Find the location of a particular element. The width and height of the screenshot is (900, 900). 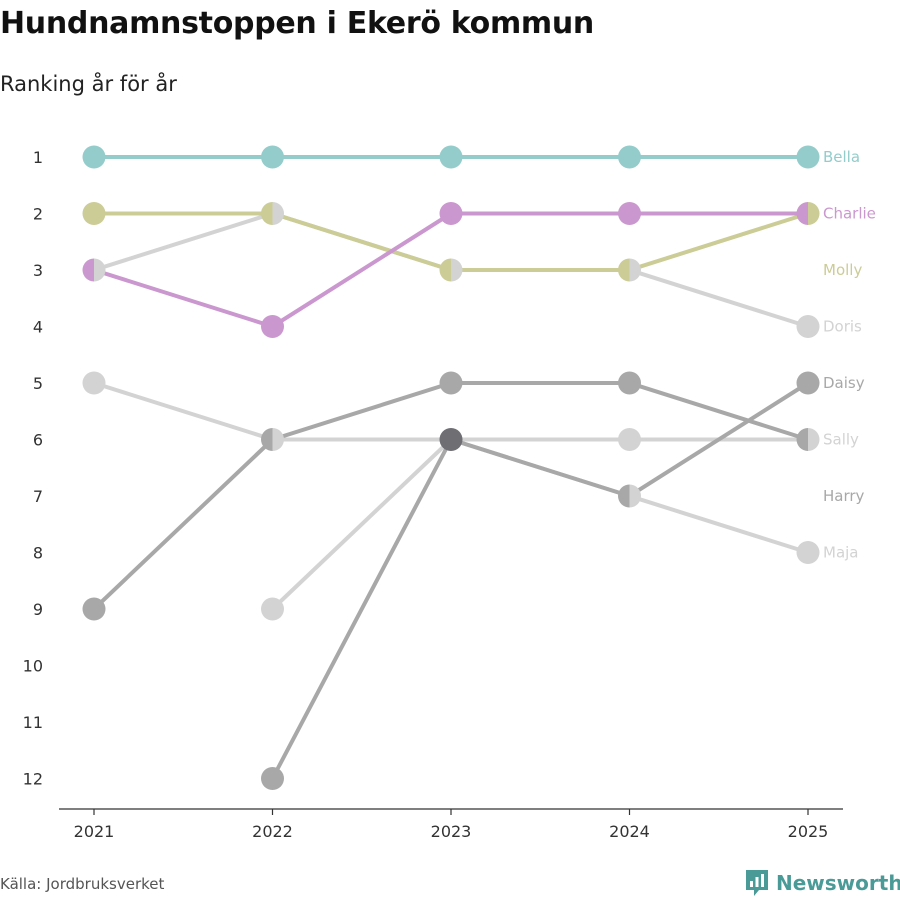

series-label-molly: Molly is located at coordinates (842, 270).